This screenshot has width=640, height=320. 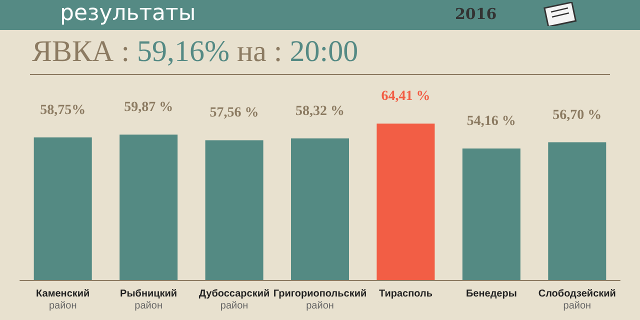 What do you see at coordinates (476, 14) in the screenshot?
I see `text: 2016` at bounding box center [476, 14].